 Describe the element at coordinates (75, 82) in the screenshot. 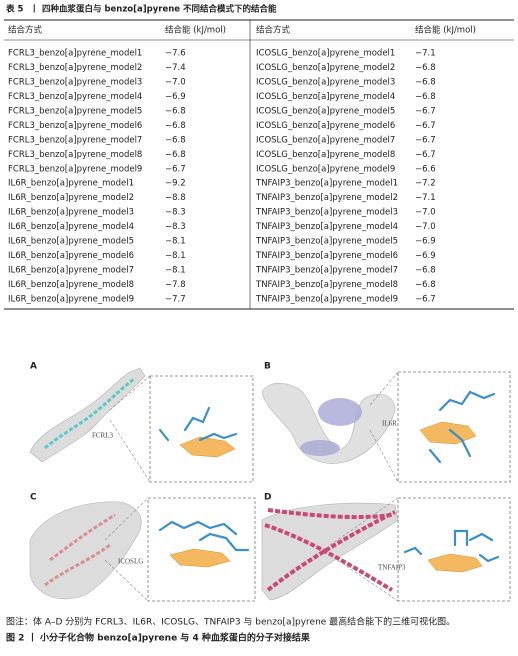

I see `cell-mode: FCRL3_benzo[a]pyrene_model3` at that location.